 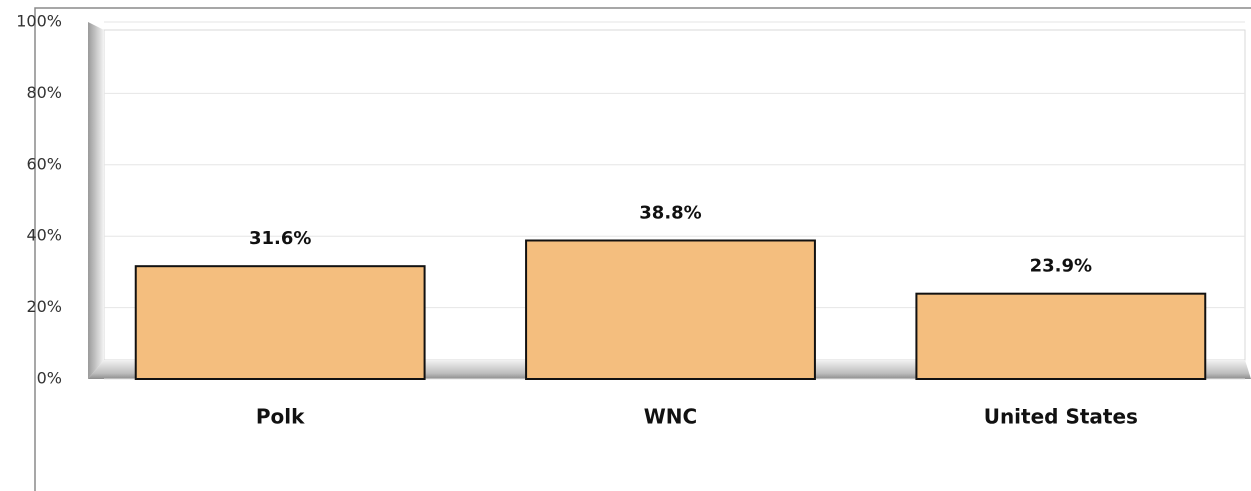 What do you see at coordinates (1061, 266) in the screenshot?
I see `data-label: 23.9%` at bounding box center [1061, 266].